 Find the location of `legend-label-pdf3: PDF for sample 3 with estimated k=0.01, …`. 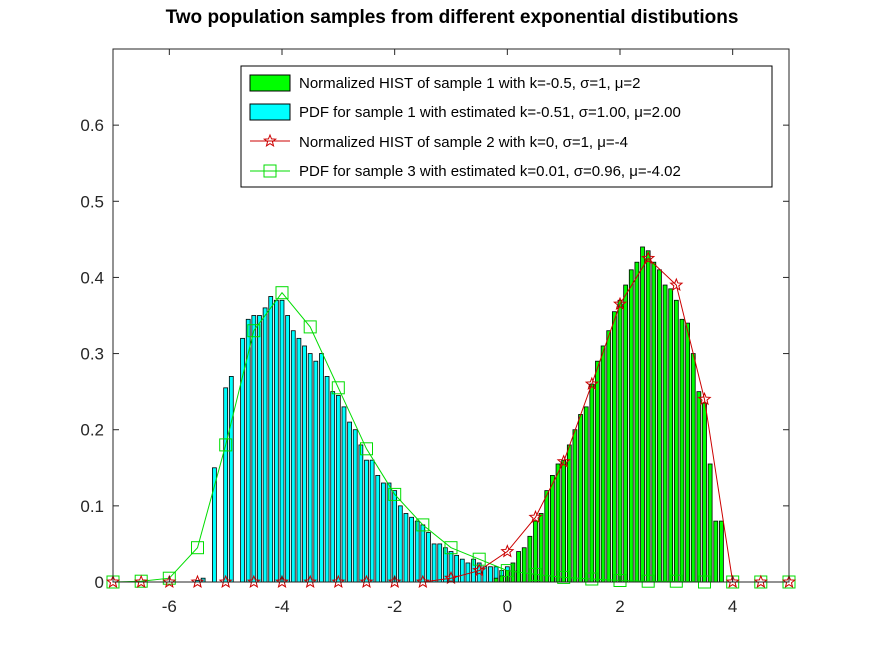

legend-label-pdf3: PDF for sample 3 with estimated k=0.01, … is located at coordinates (490, 171).